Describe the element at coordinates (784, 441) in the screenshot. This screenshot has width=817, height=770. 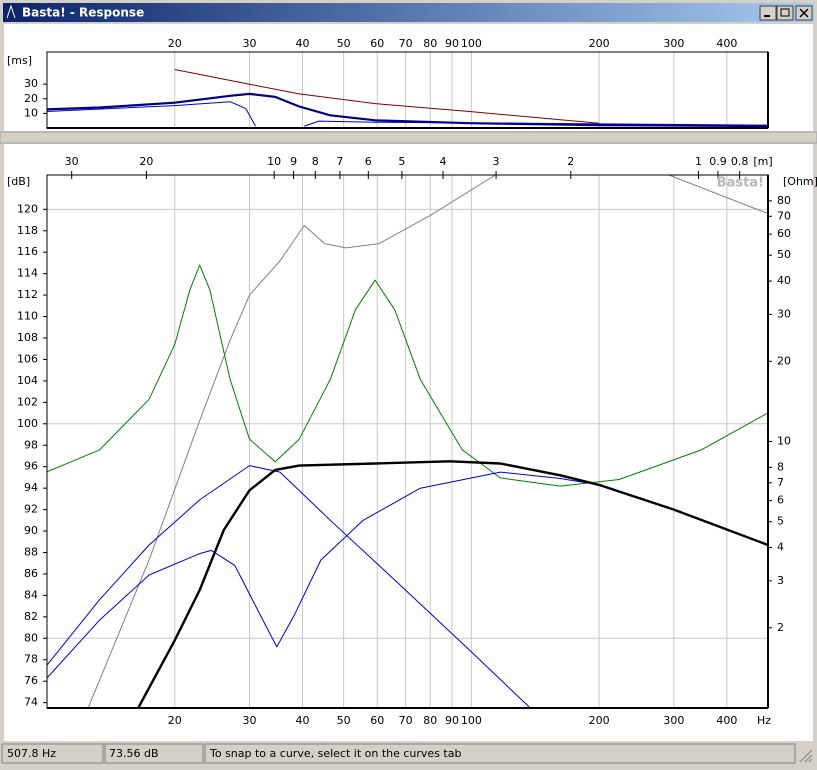
I see `y2-tick-label: 10` at that location.